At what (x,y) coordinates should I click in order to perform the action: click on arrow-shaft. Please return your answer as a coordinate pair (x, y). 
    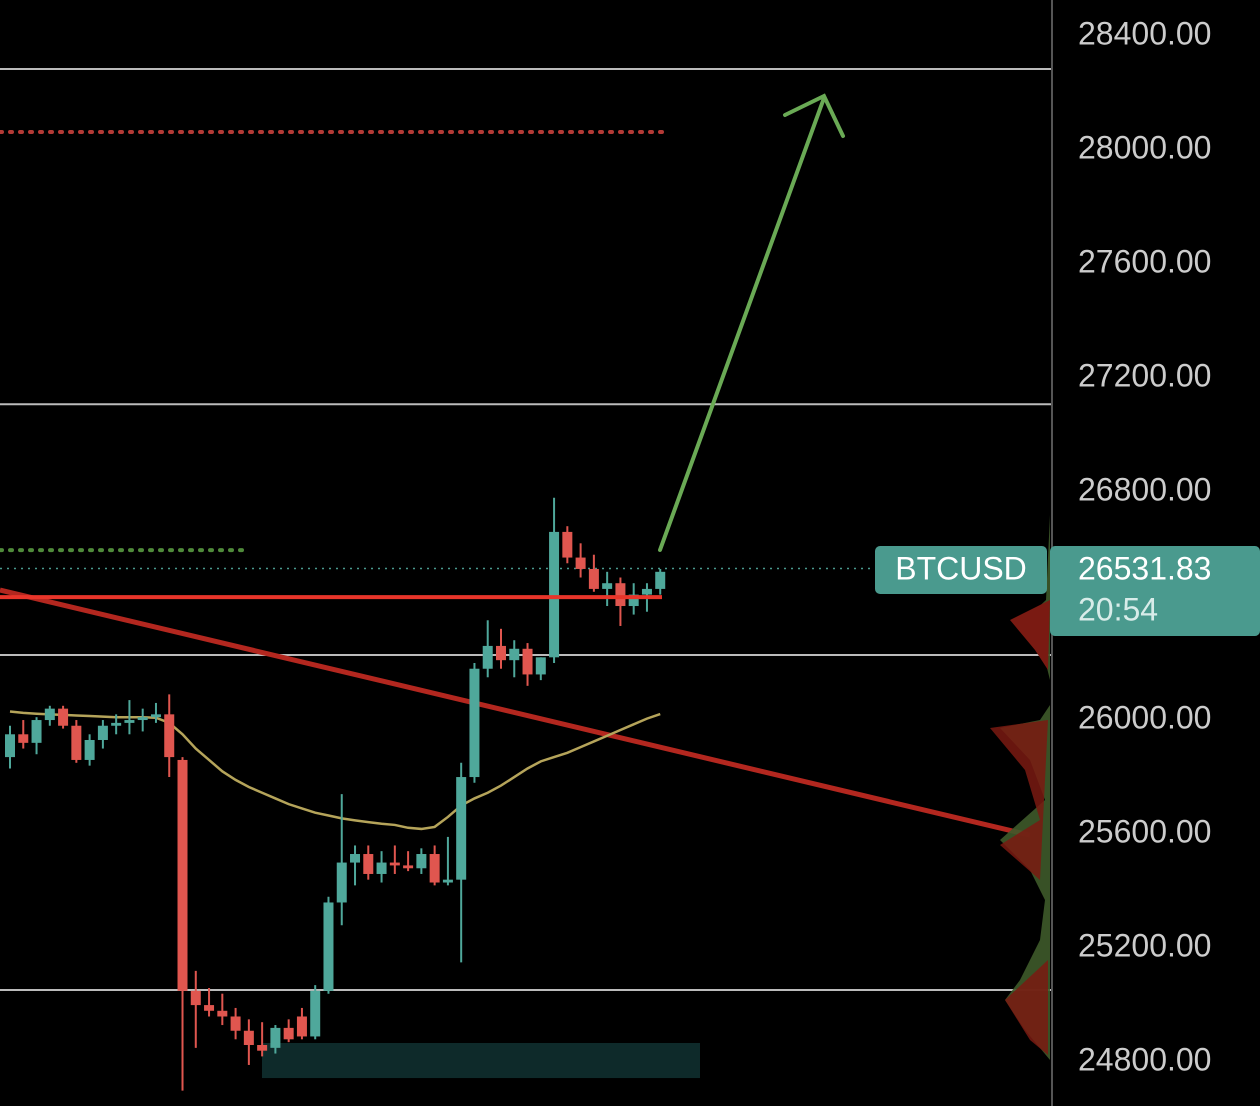
    Looking at the image, I should click on (742, 324).